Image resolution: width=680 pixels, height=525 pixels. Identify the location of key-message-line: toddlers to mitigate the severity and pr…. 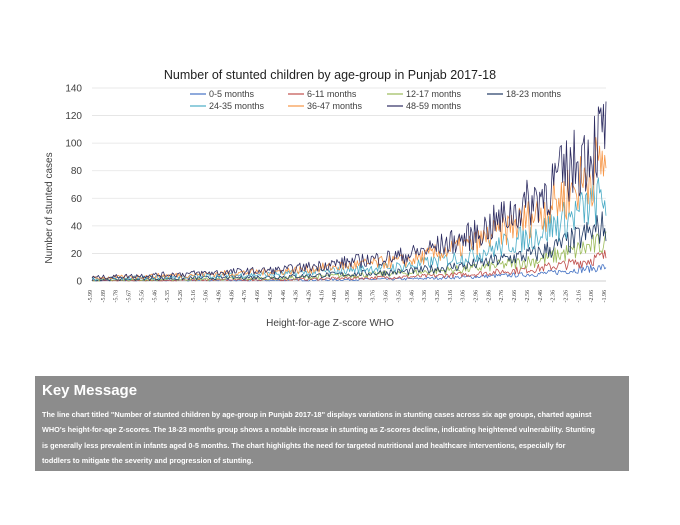
(148, 461).